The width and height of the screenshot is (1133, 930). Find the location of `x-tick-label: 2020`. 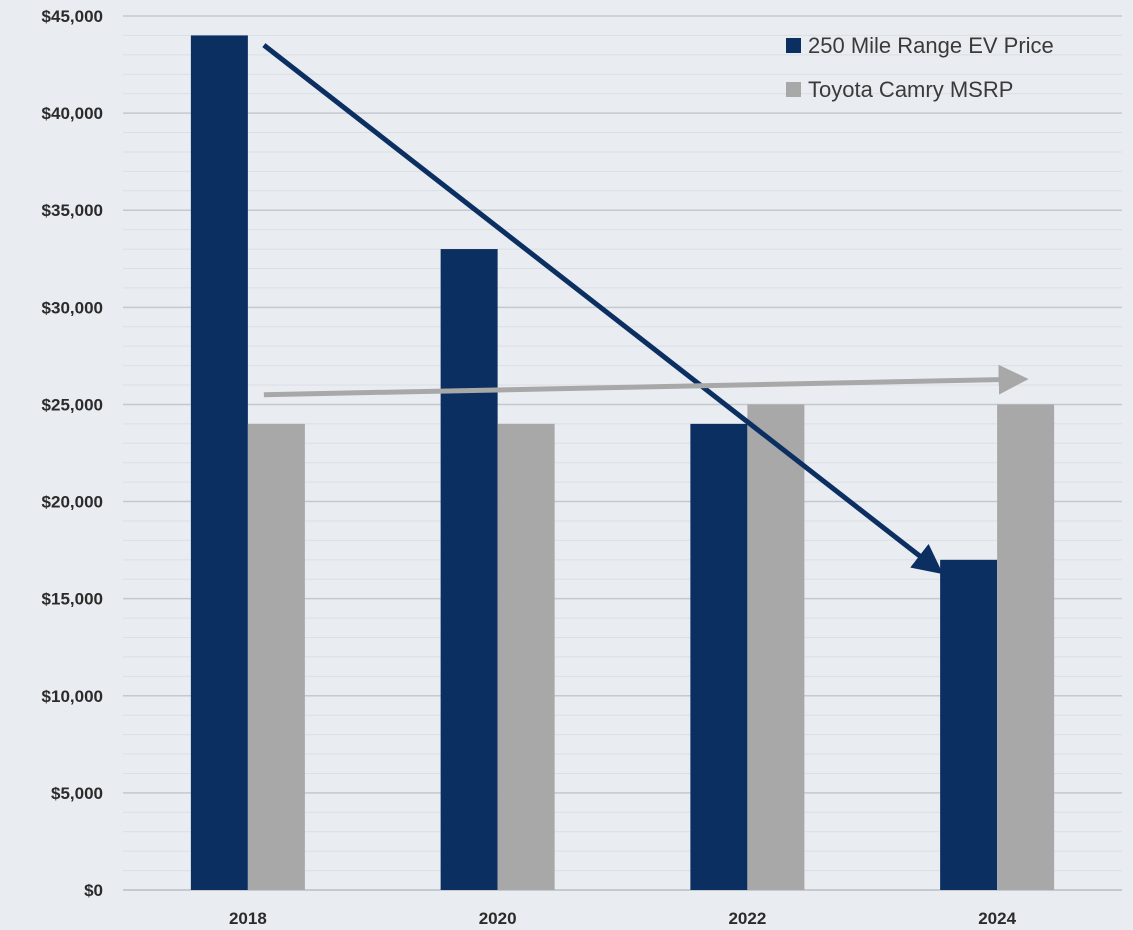

x-tick-label: 2020 is located at coordinates (498, 918).